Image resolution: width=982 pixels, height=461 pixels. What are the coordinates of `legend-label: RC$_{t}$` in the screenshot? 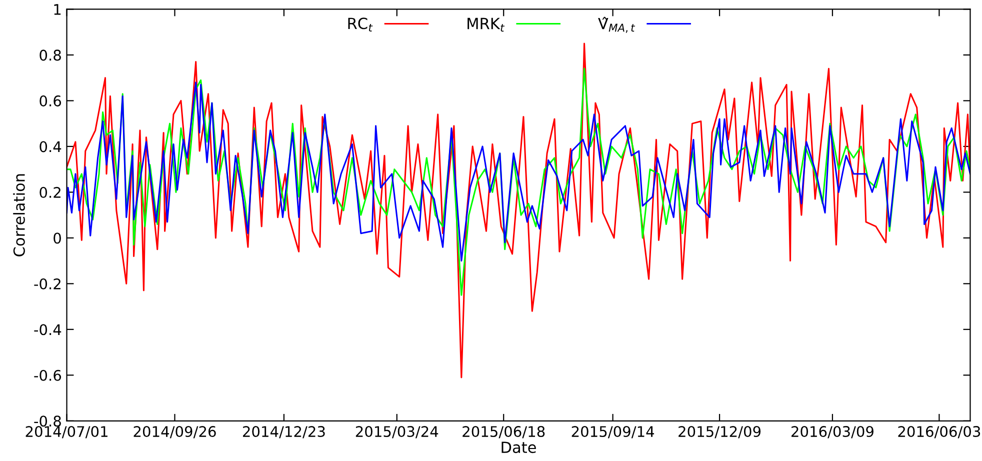 It's located at (360, 25).